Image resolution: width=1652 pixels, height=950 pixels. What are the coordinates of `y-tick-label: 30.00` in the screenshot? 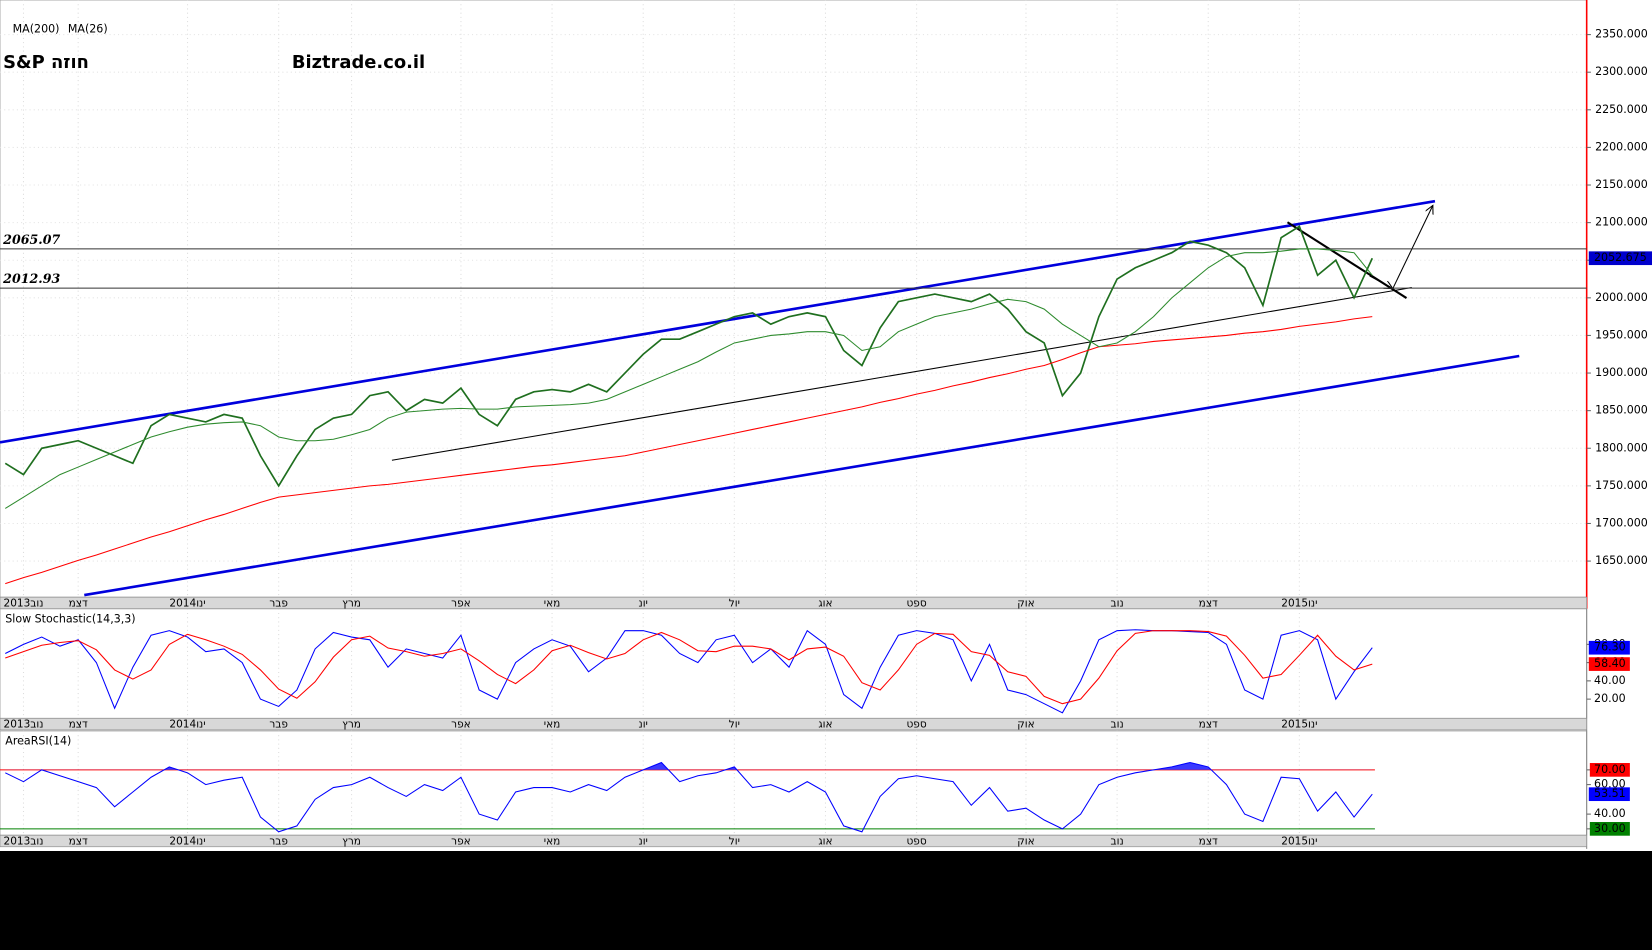 It's located at (1610, 828).